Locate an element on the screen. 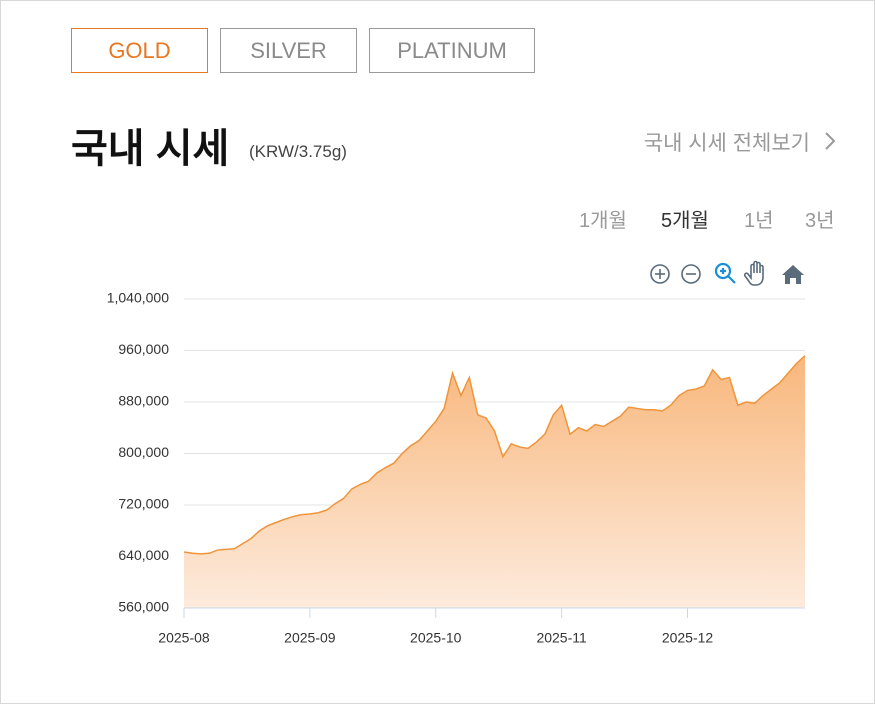 The image size is (875, 704). y-tick-label: 720,000 is located at coordinates (143, 504).